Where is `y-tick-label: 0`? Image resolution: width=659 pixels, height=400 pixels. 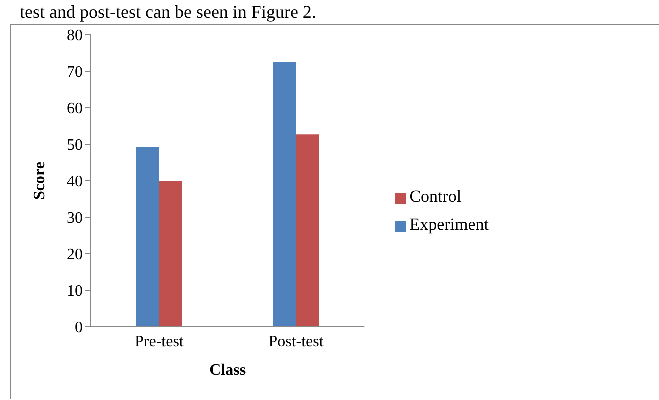
y-tick-label: 0 is located at coordinates (79, 328).